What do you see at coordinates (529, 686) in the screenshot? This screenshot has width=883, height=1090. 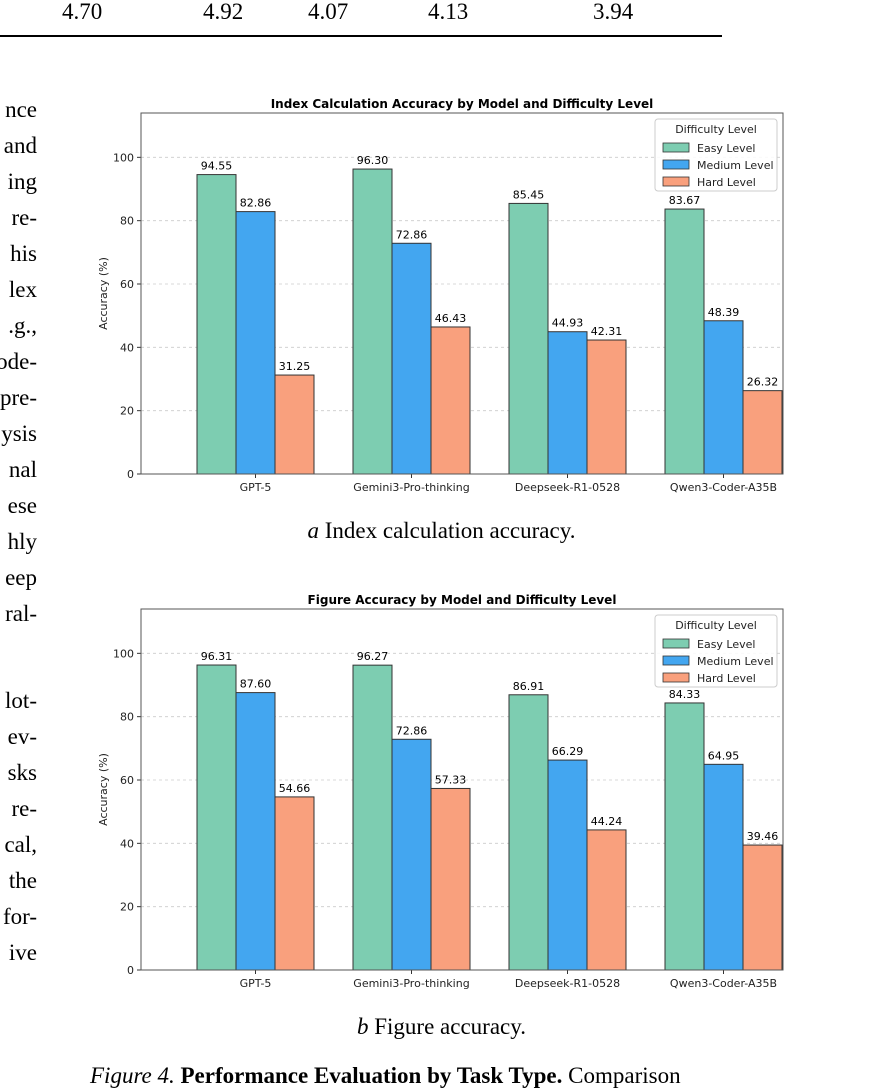 I see `data-label: 86.91` at bounding box center [529, 686].